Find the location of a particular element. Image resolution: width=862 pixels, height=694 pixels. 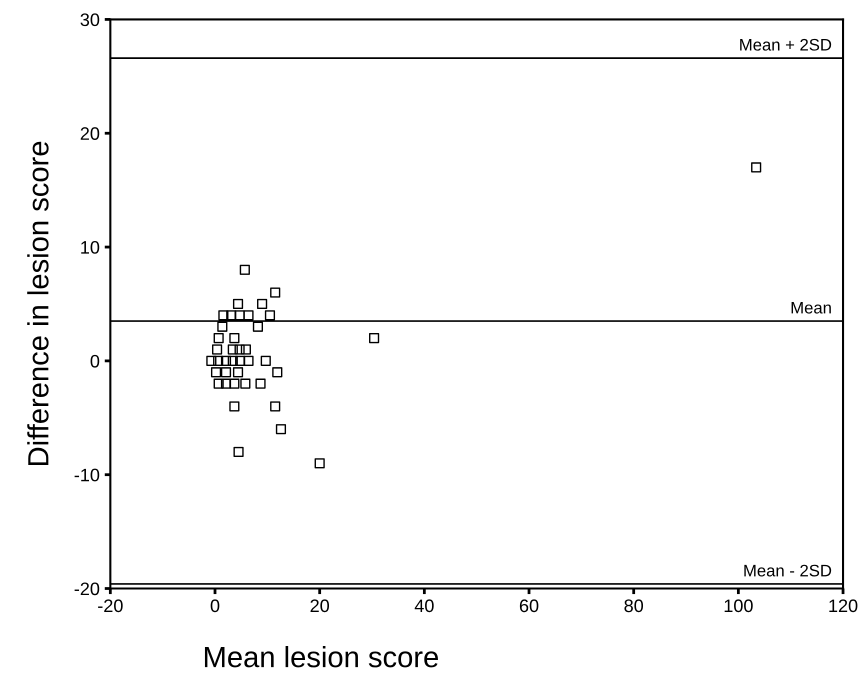

x-tick-label: 80 is located at coordinates (634, 605).